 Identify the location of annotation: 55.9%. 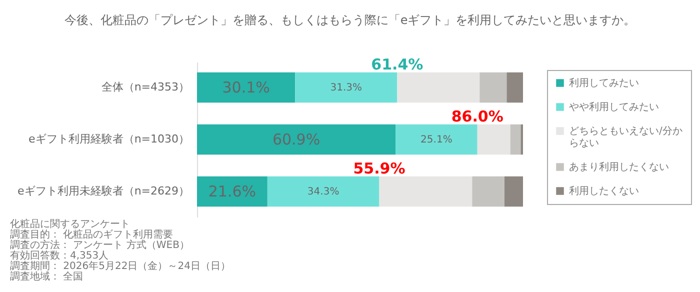
(379, 169).